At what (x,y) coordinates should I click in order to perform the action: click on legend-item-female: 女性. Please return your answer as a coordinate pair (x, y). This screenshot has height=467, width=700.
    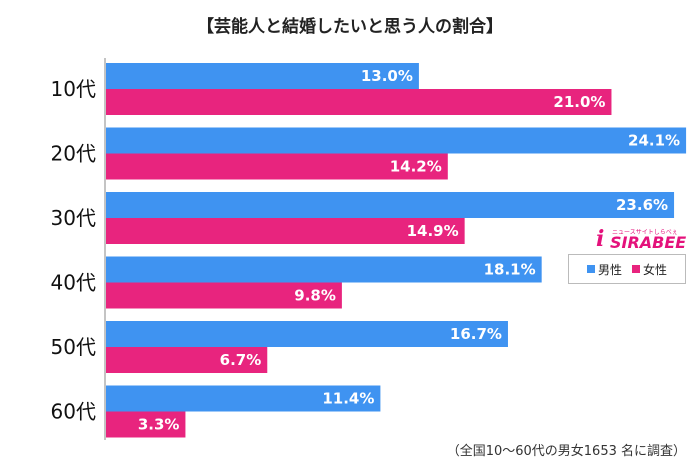
    Looking at the image, I should click on (649, 269).